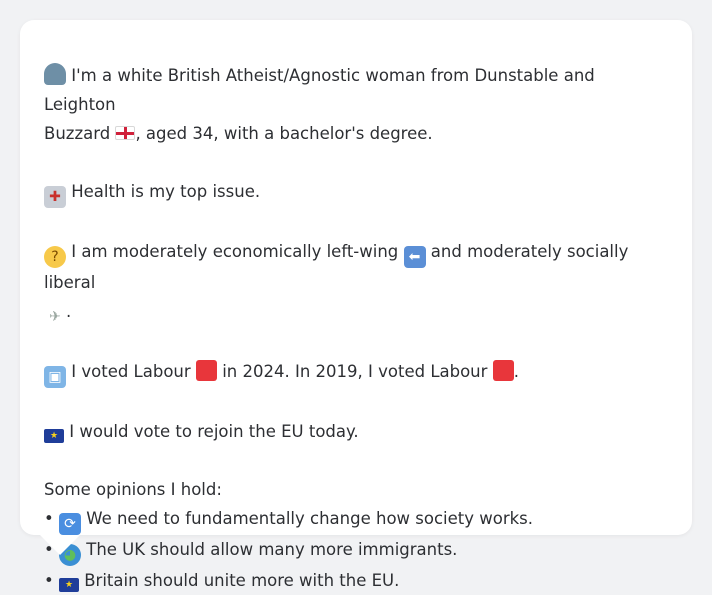 Image resolution: width=712 pixels, height=595 pixels. What do you see at coordinates (55, 377) in the screenshot?
I see `ballot-box-icon: ▣` at bounding box center [55, 377].